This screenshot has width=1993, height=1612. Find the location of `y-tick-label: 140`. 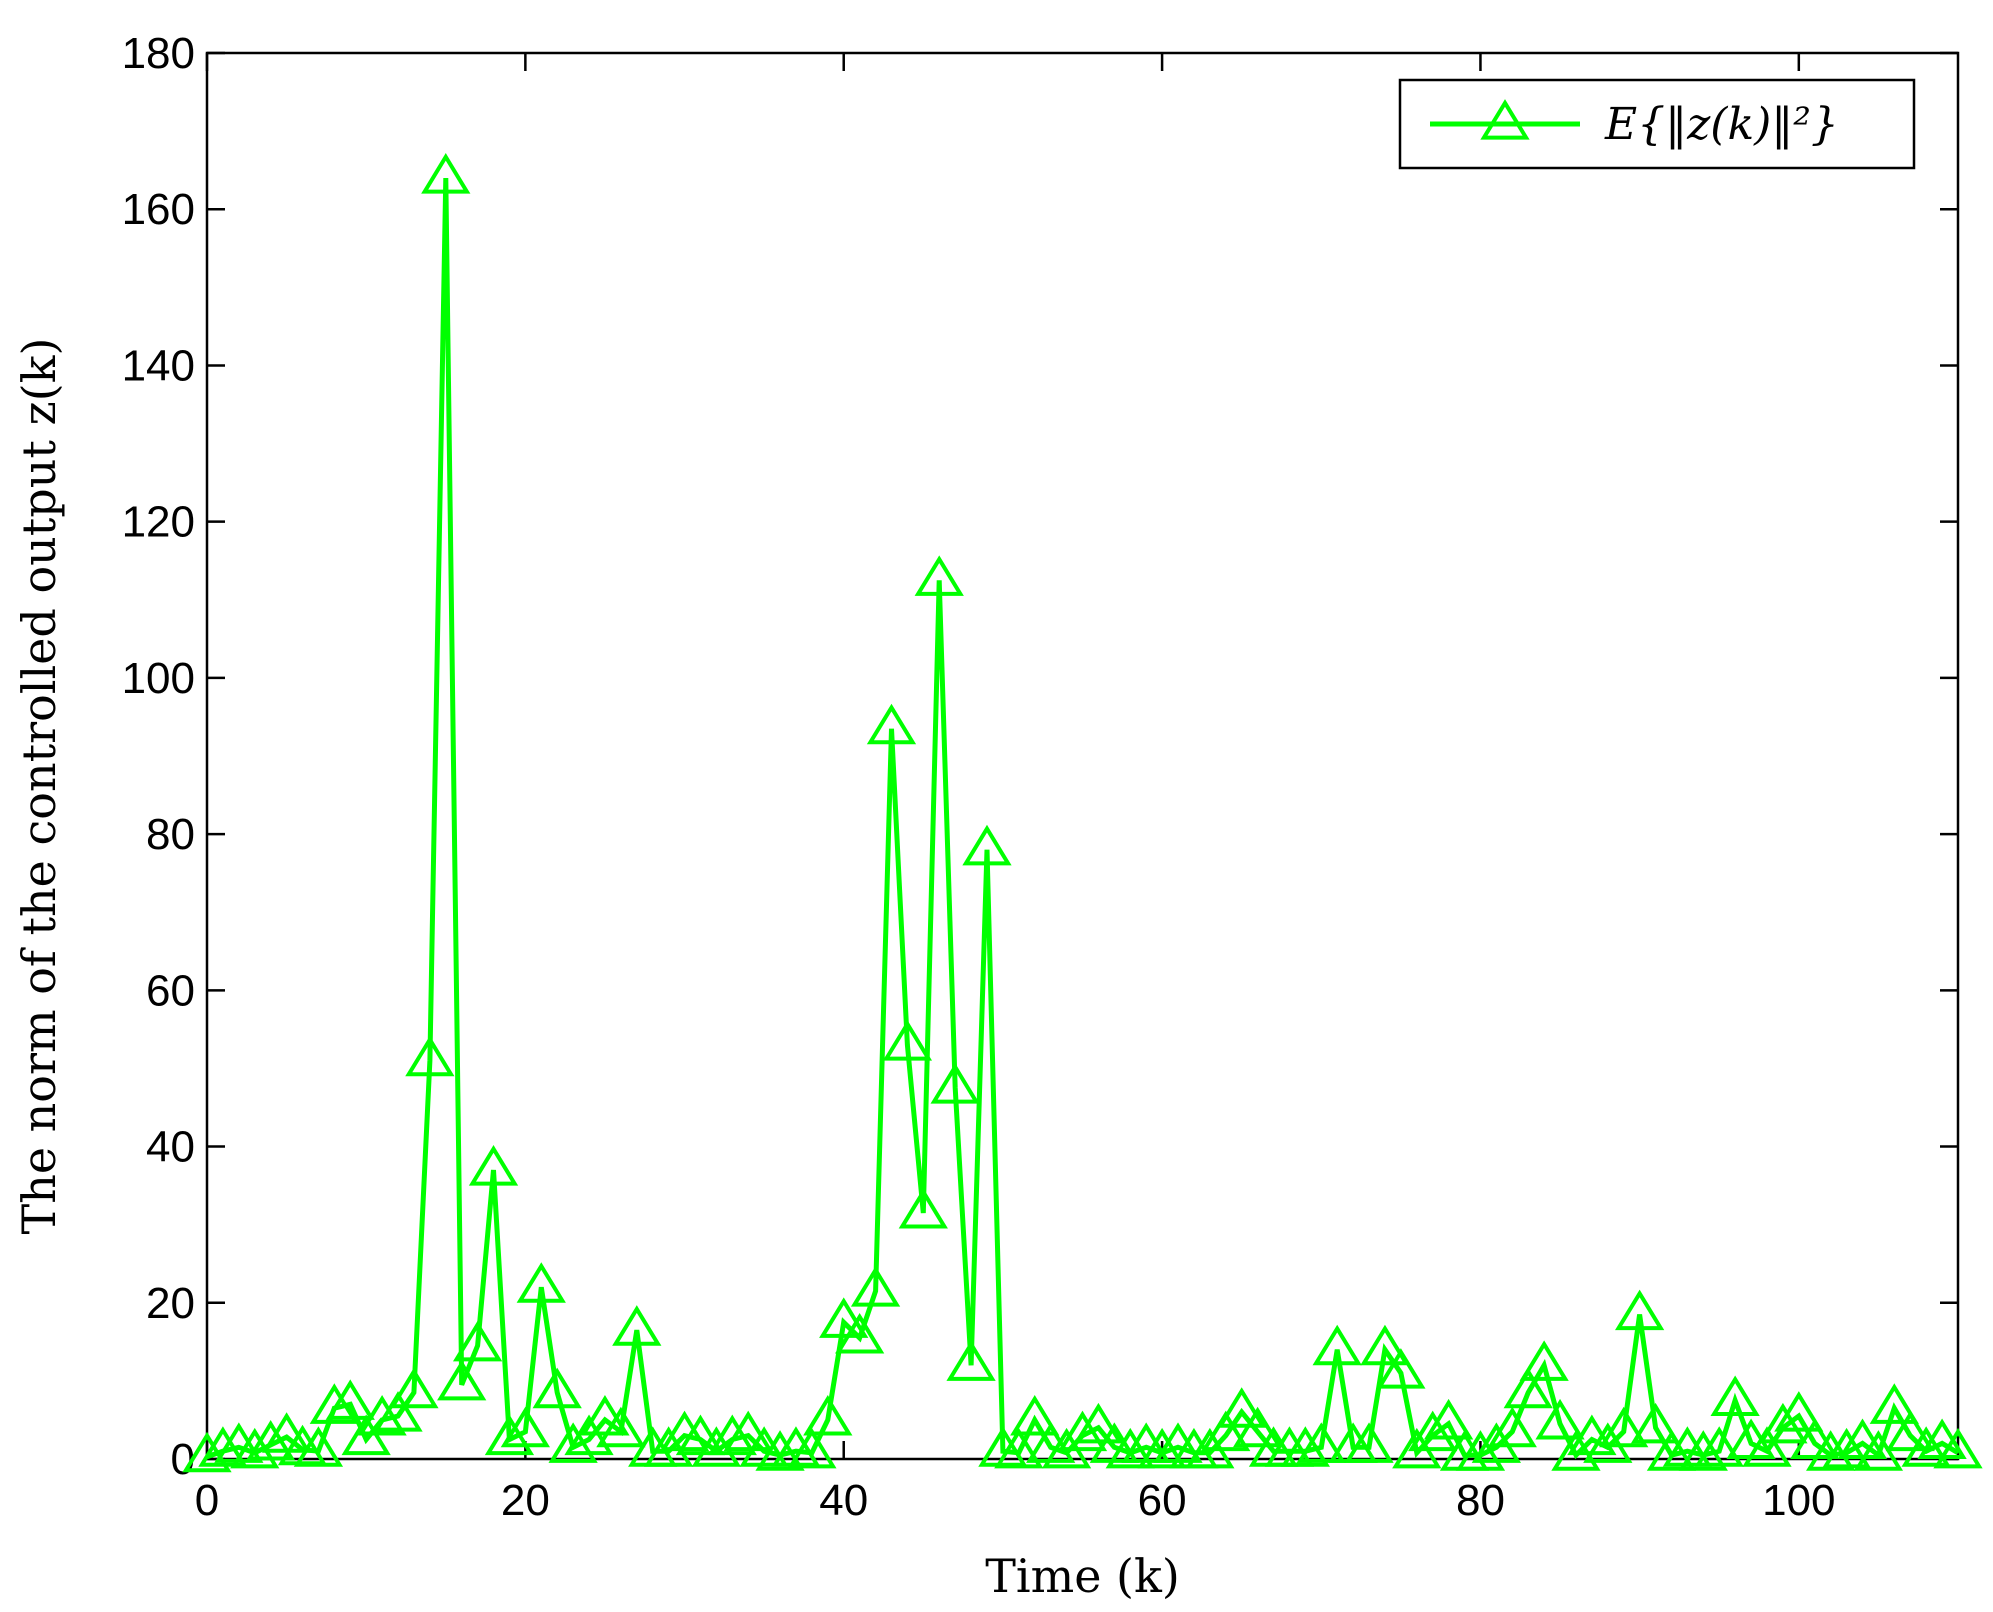

y-tick-label: 140 is located at coordinates (158, 365).